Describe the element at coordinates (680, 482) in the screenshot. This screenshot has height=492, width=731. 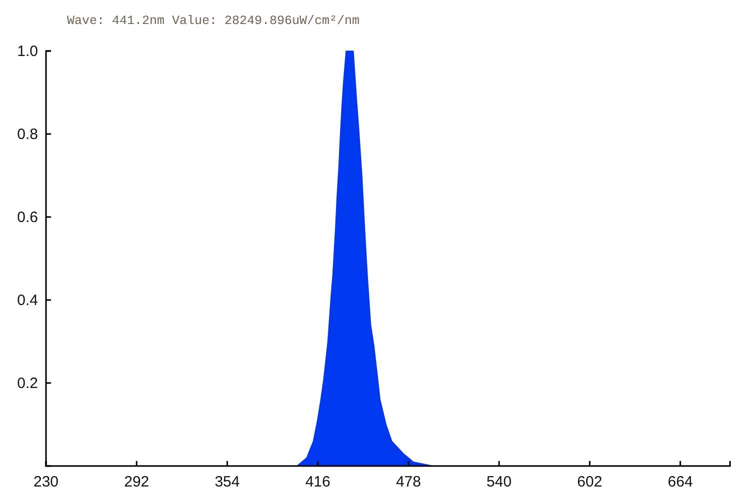
I see `x-tick-label: 664` at that location.